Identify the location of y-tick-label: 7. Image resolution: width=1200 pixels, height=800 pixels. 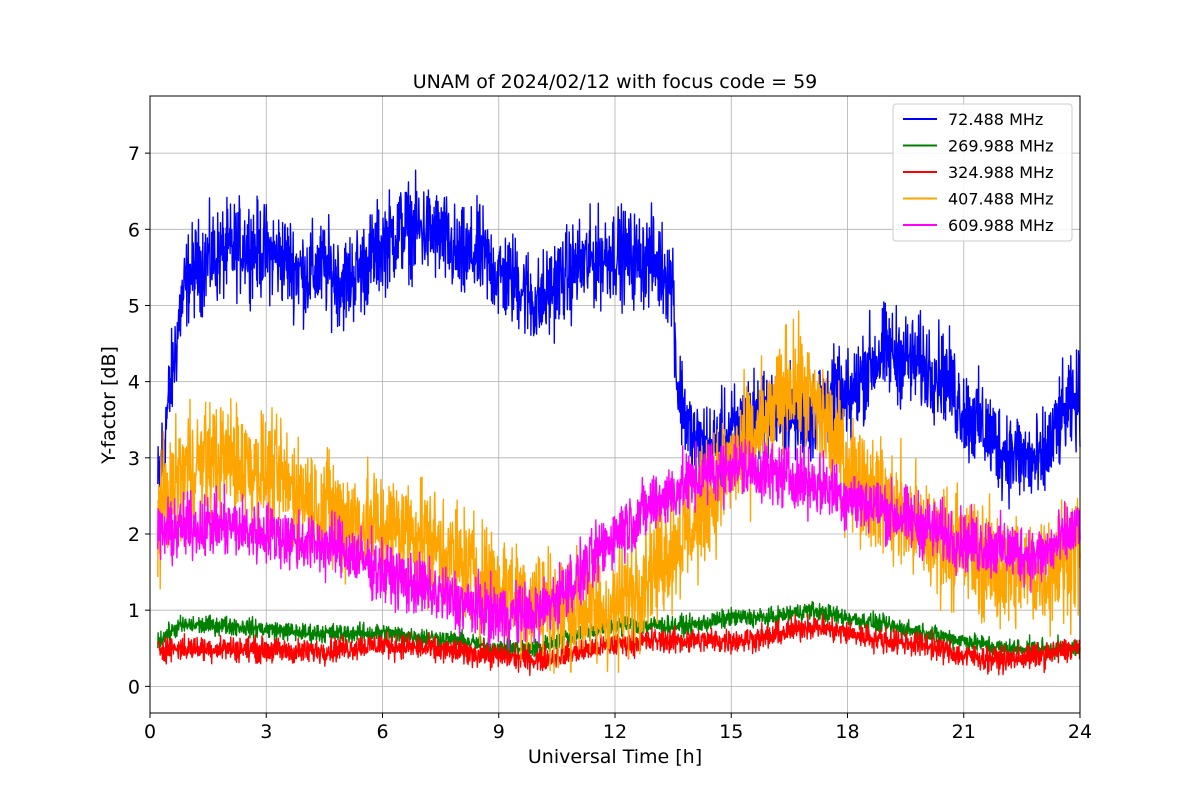
(134, 154).